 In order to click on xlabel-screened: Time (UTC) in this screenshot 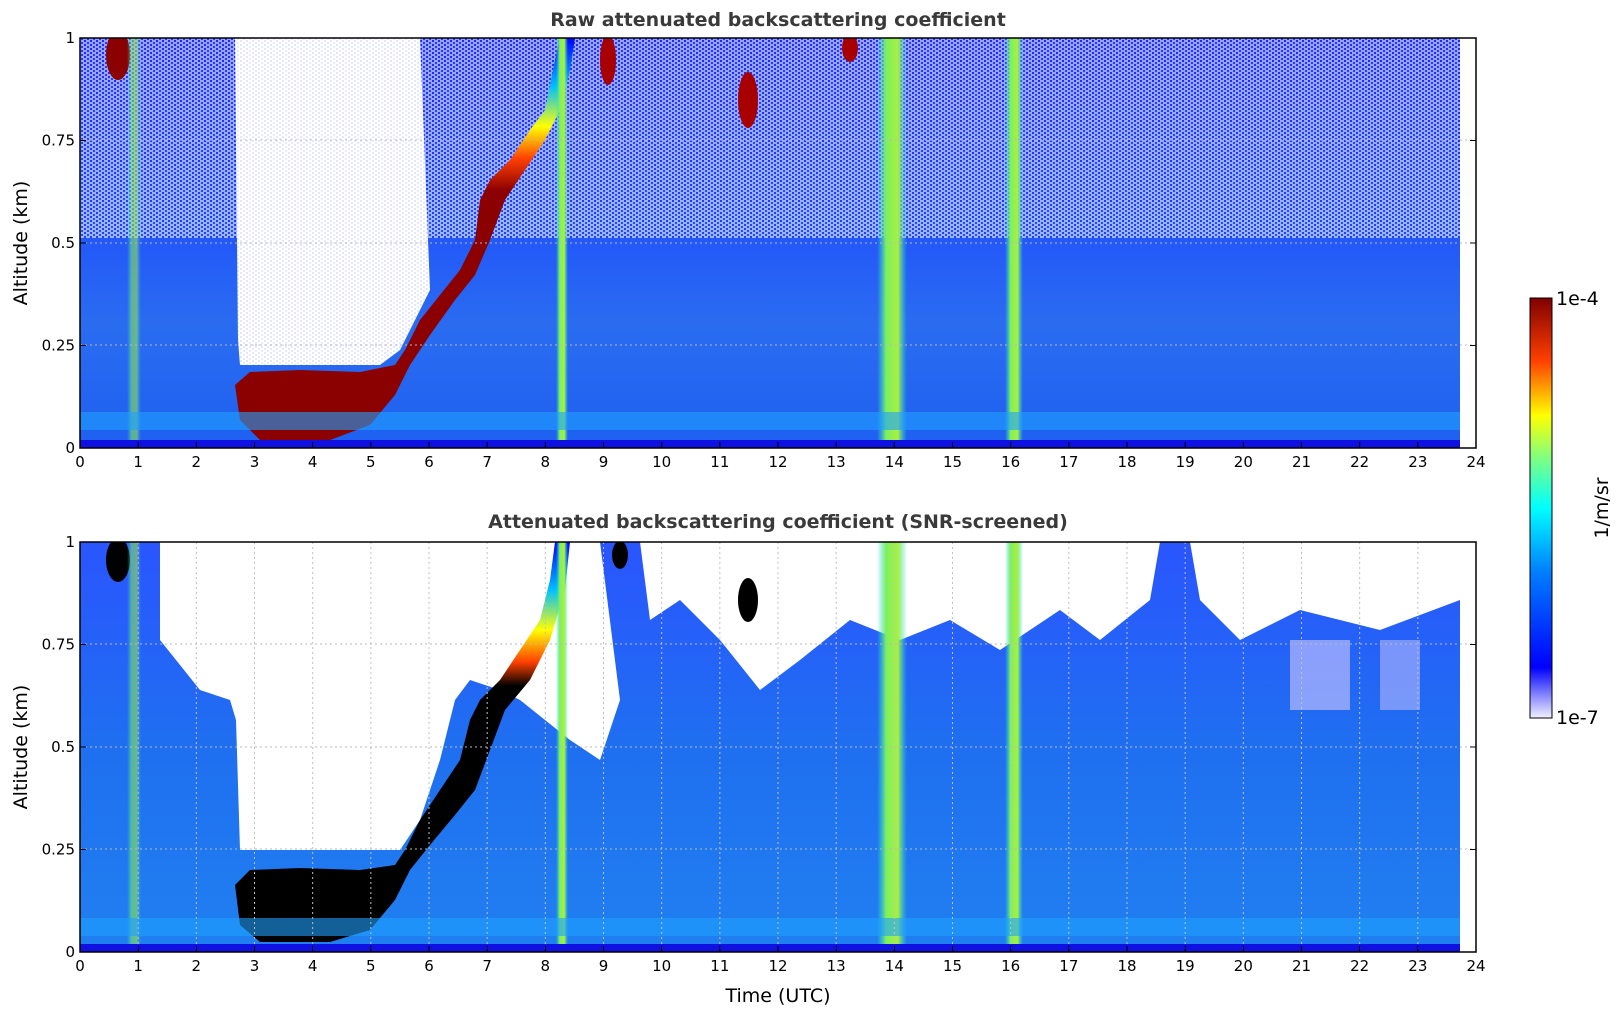, I will do `click(777, 996)`.